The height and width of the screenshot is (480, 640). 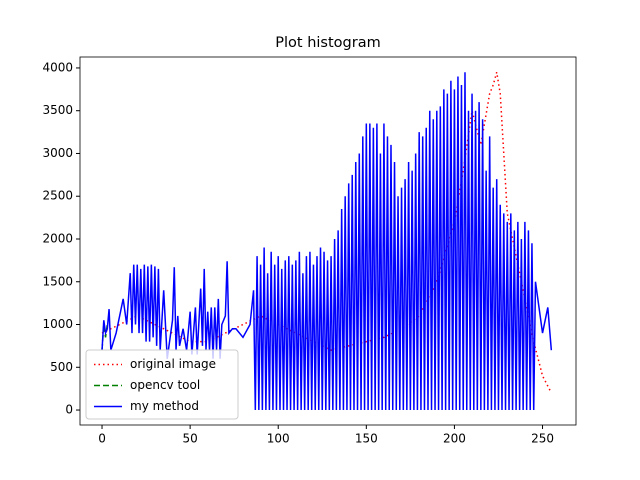 I want to click on x-tick-label: 100, so click(x=278, y=439).